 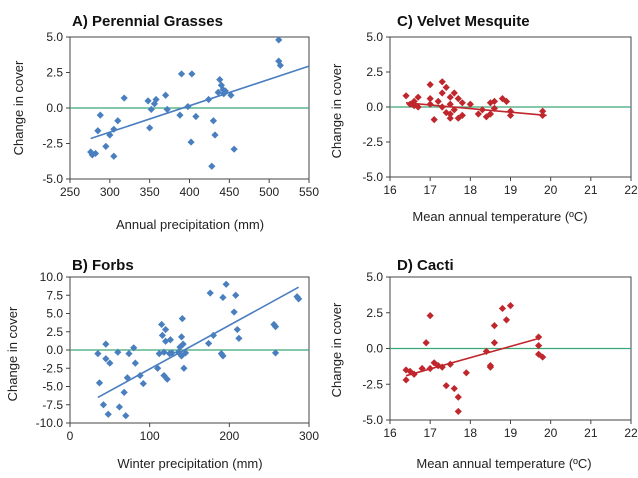 I want to click on panel-b-title: B) Forbs, so click(x=103, y=265).